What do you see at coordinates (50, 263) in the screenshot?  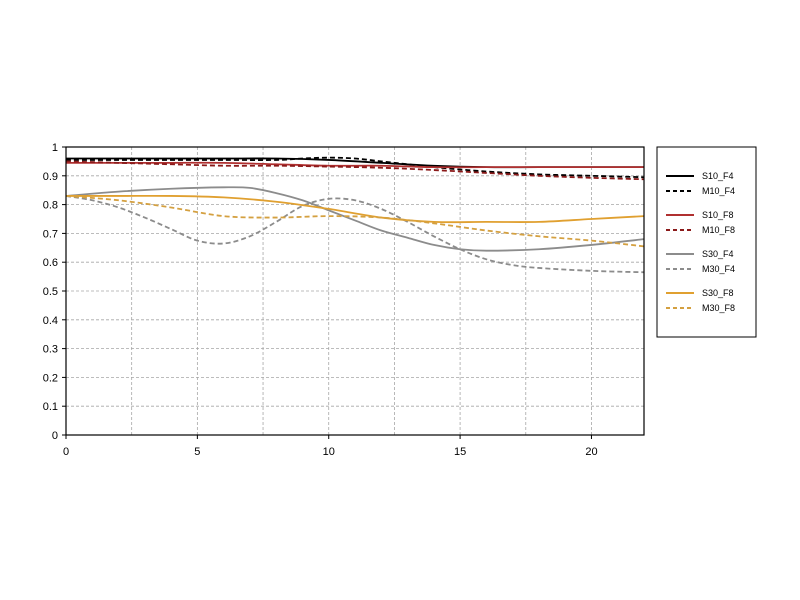 I see `y-tick-label: 0.6` at bounding box center [50, 263].